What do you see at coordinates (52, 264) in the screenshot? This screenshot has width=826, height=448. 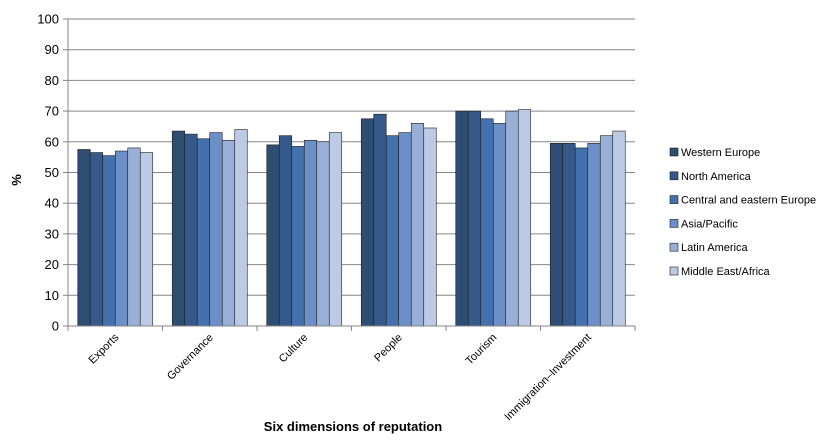 I see `y-tick-label: 20` at bounding box center [52, 264].